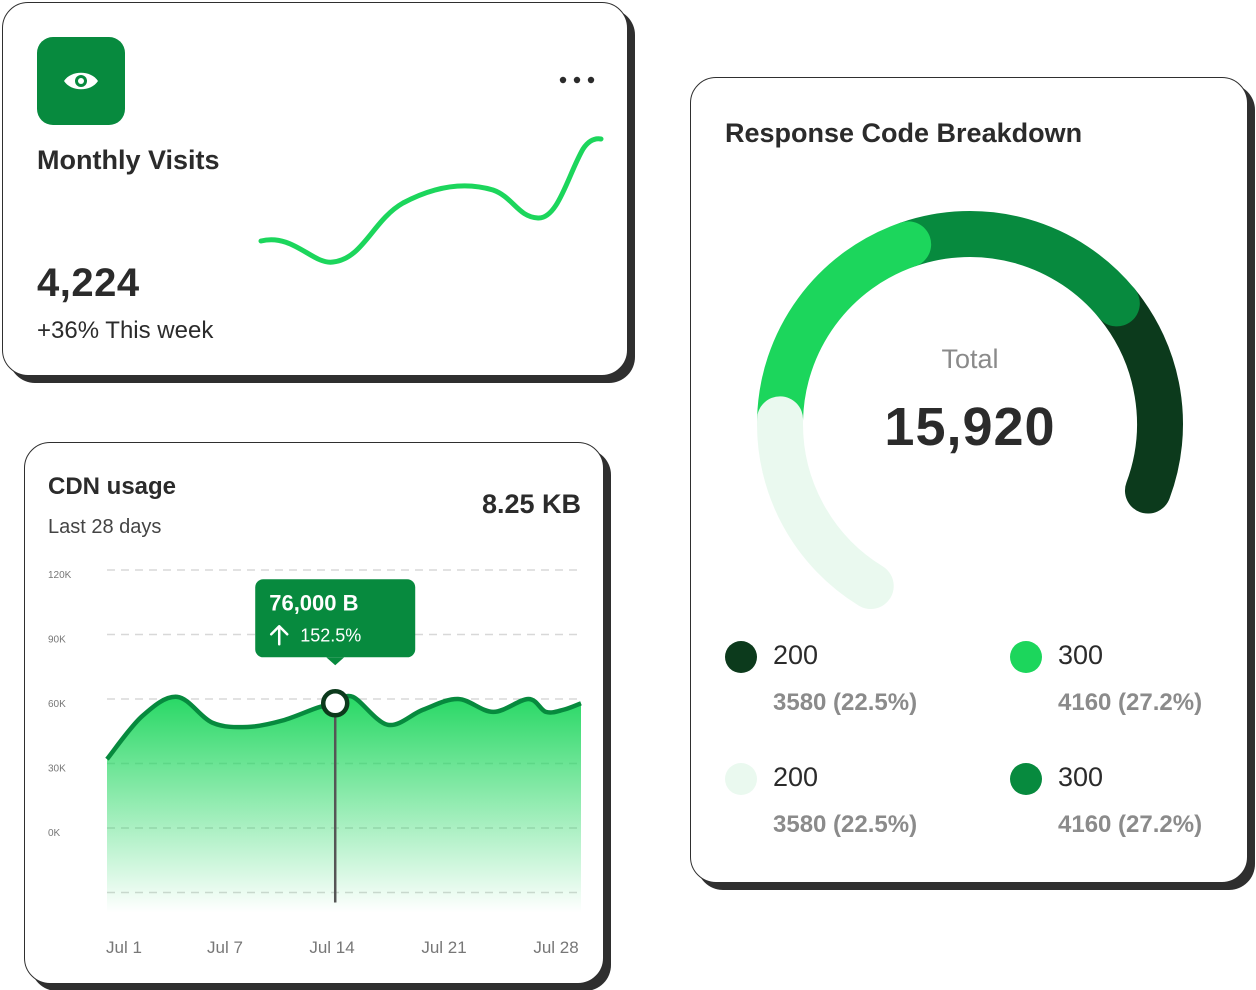 The image size is (1256, 990). Describe the element at coordinates (125, 330) in the screenshot. I see `monthly-visits-change: +36% This week` at that location.